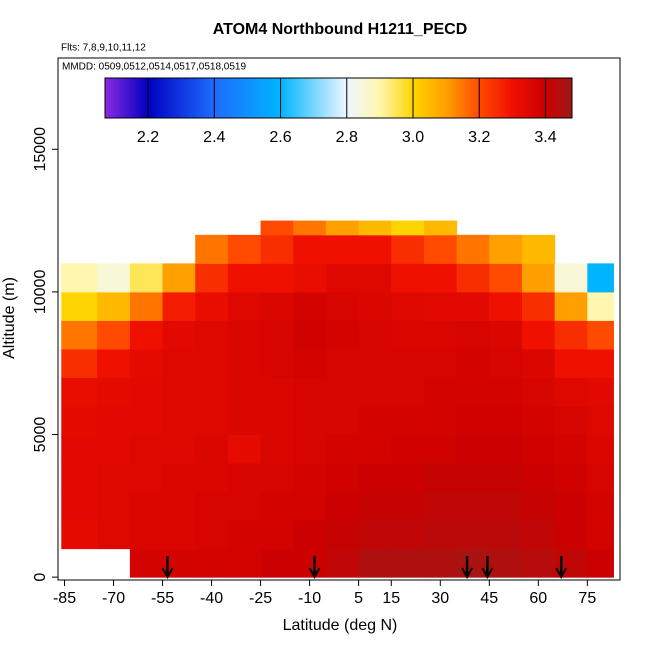 Image resolution: width=650 pixels, height=650 pixels. What do you see at coordinates (9, 318) in the screenshot?
I see `y-axis-label: Altitude (m)` at bounding box center [9, 318].